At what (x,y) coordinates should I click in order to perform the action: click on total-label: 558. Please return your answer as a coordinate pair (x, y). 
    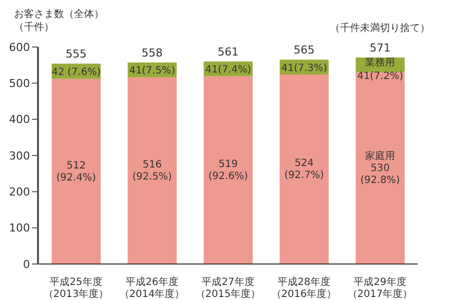
    Looking at the image, I should click on (152, 53).